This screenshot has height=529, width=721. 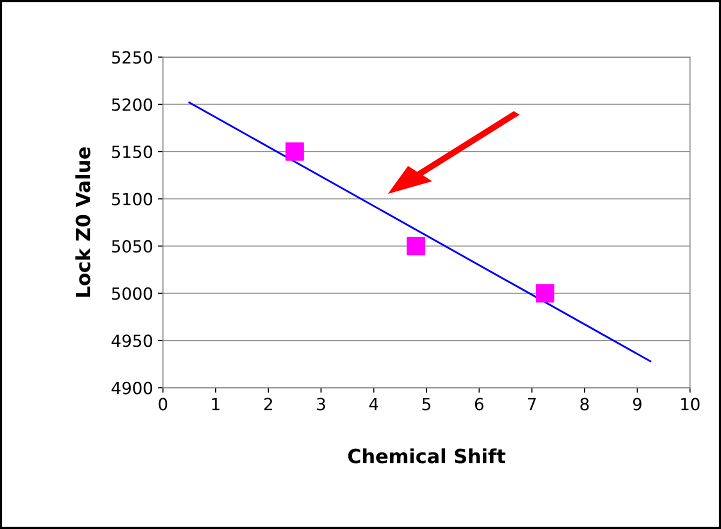 I want to click on x-tick-label: 3, so click(x=321, y=404).